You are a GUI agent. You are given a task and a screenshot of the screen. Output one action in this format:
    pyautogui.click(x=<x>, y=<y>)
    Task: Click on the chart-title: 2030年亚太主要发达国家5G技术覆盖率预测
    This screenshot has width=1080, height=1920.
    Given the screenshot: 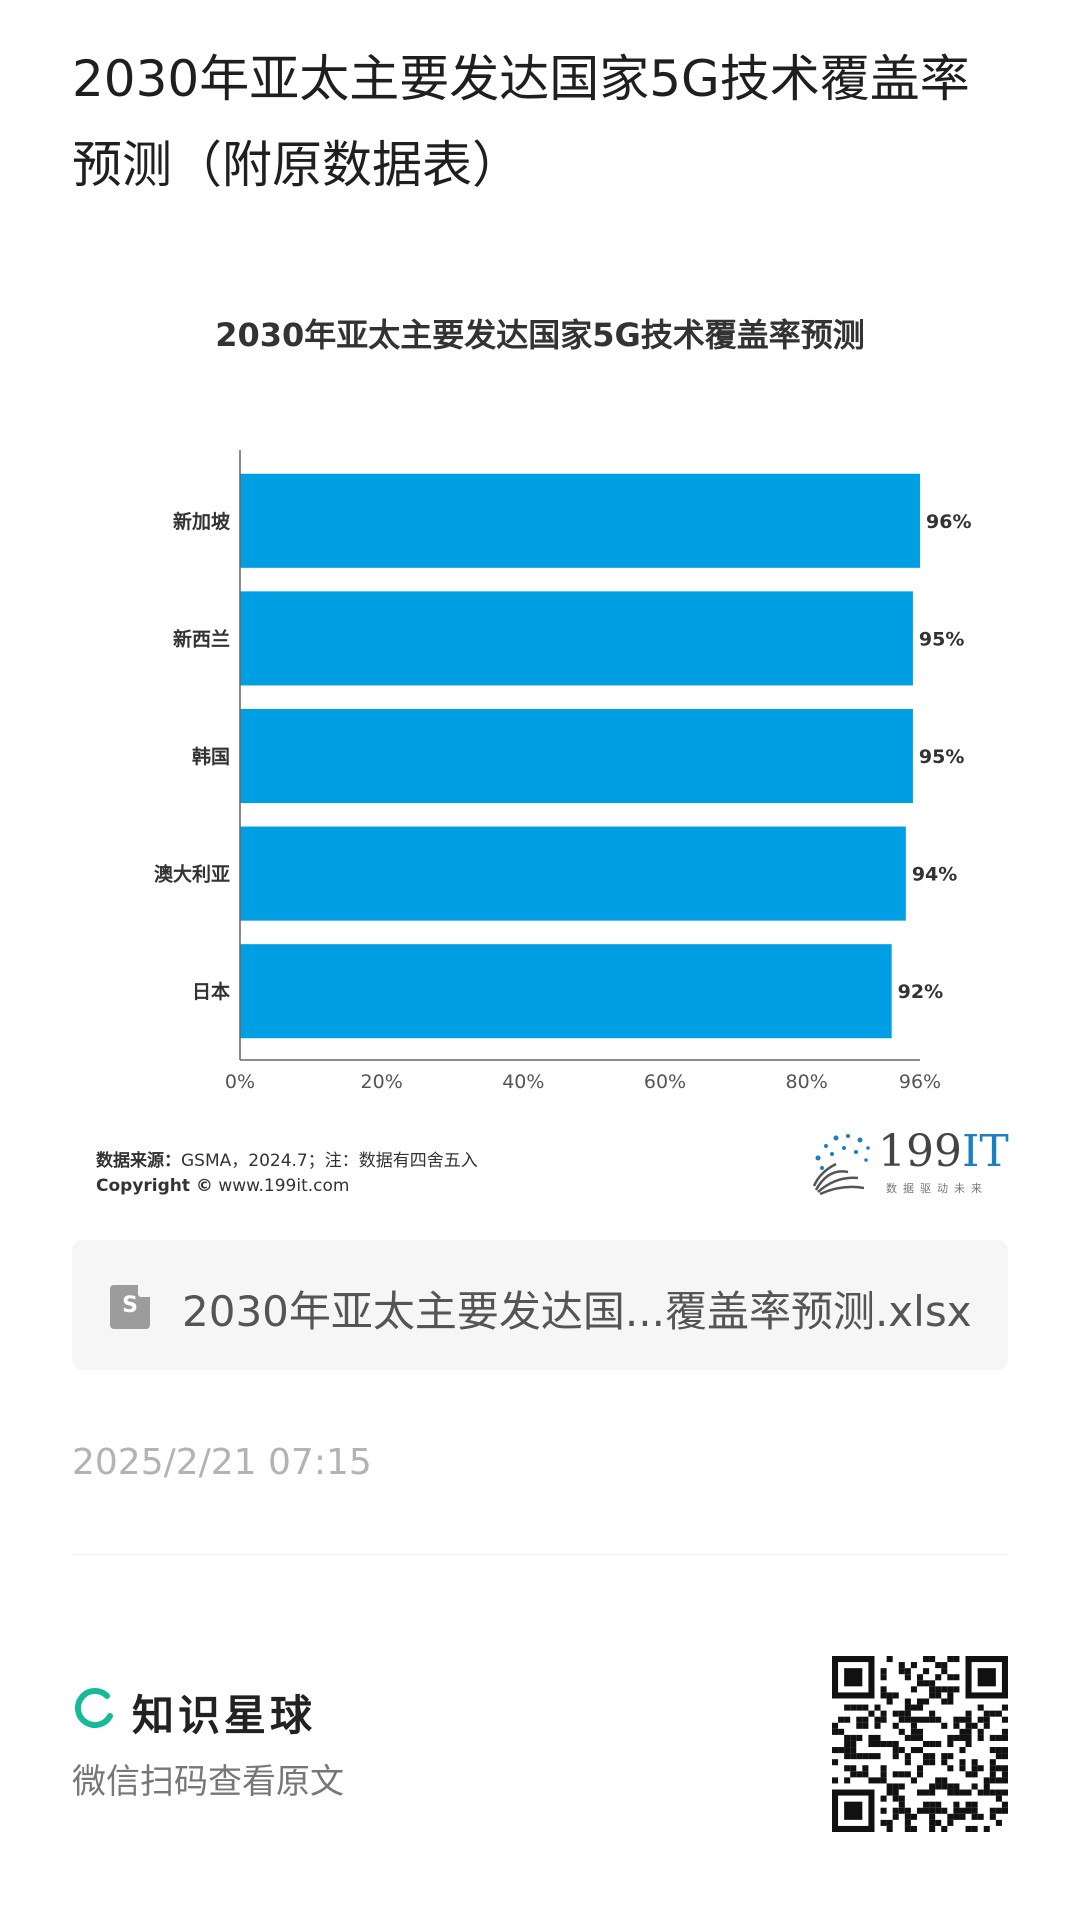 What is the action you would take?
    pyautogui.click(x=540, y=335)
    